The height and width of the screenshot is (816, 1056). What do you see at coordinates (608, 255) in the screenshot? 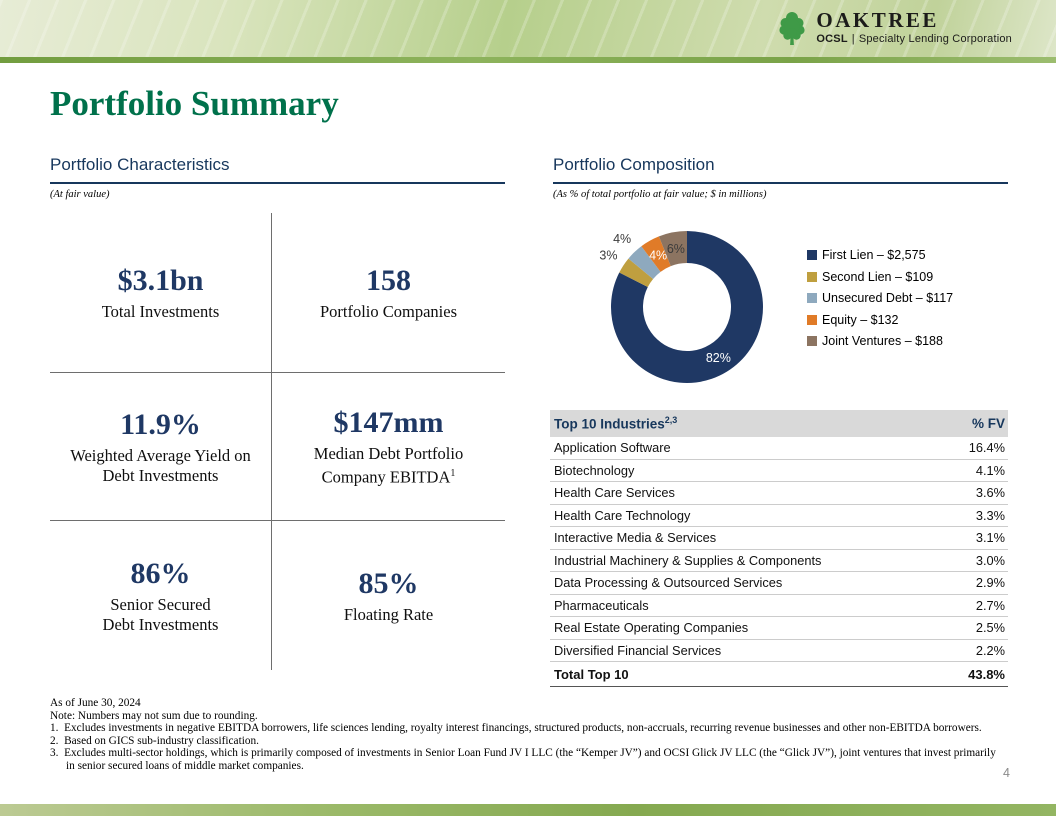
I see `donut-label-second-lien: 3%` at bounding box center [608, 255].